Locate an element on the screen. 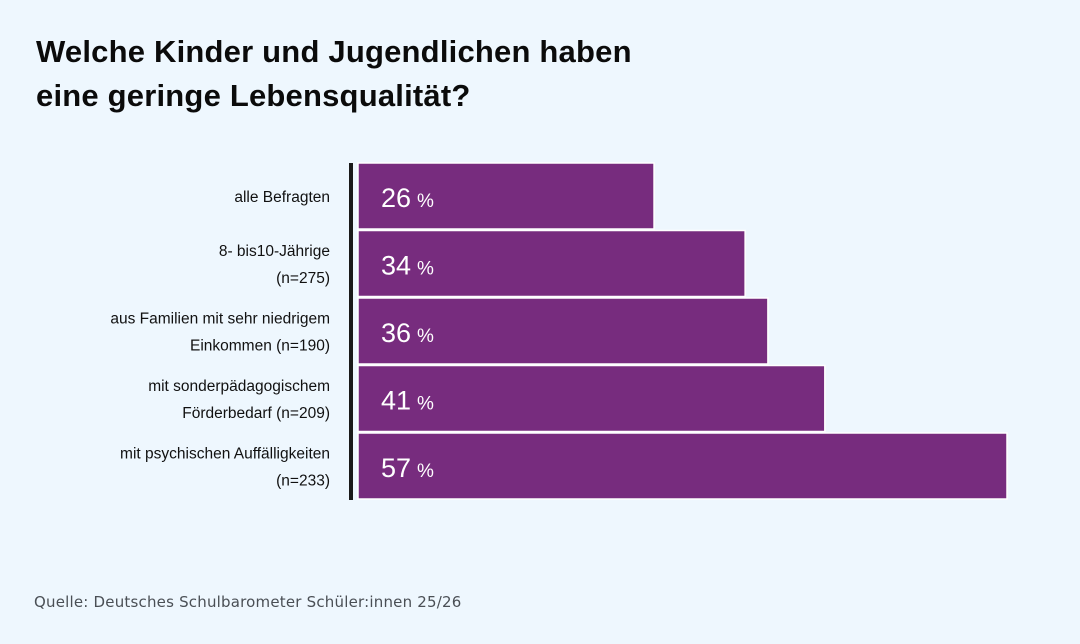 This screenshot has width=1080, height=644. bar-value-label-1: 34% is located at coordinates (407, 266).